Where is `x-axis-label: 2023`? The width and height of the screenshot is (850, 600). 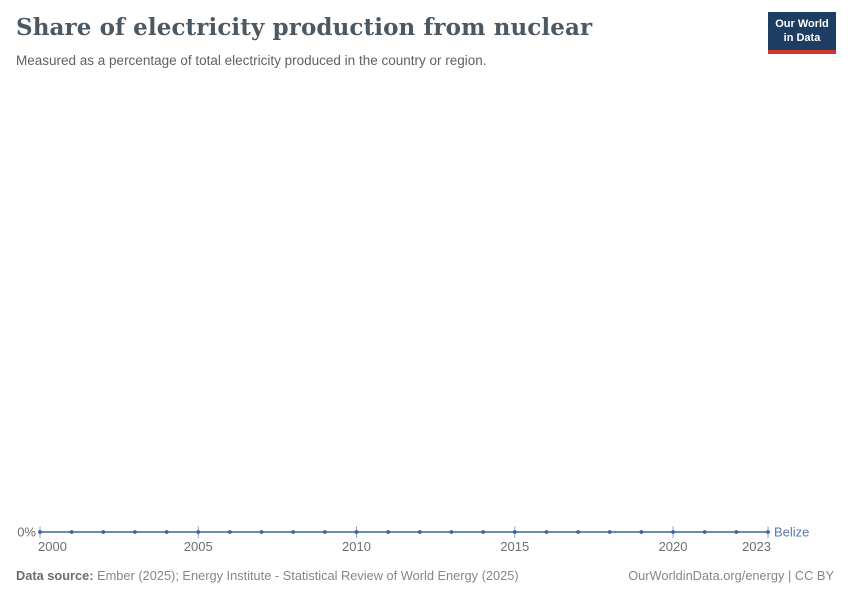
x-axis-label: 2023 is located at coordinates (756, 546).